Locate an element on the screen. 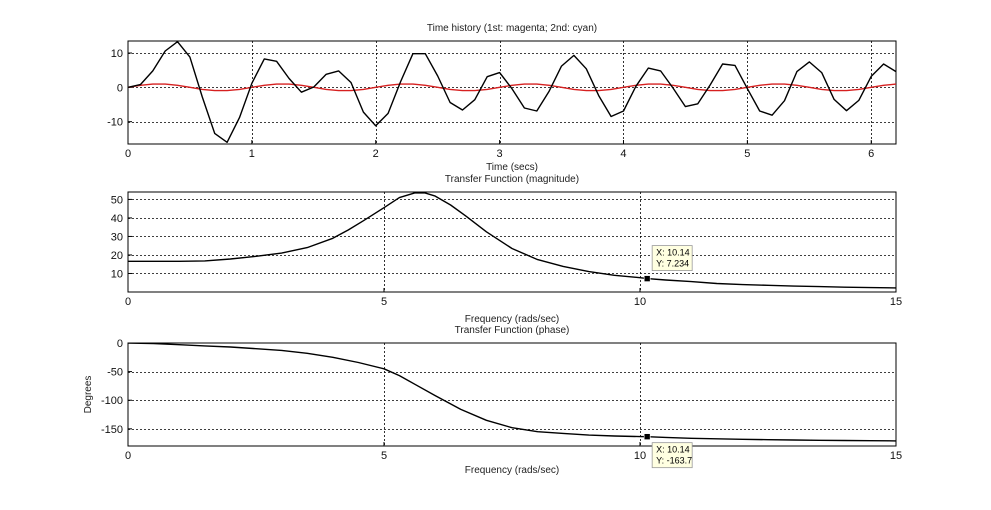 This screenshot has width=991, height=510. x-tick-label: 2 is located at coordinates (376, 154).